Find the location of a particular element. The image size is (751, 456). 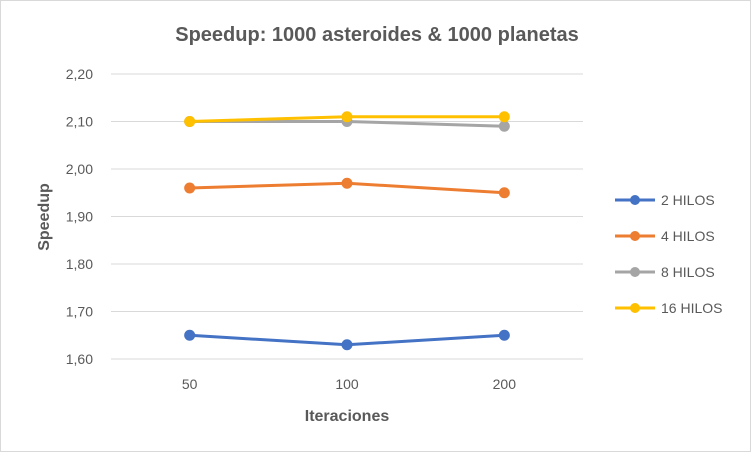

y-axis-title: Speedup is located at coordinates (44, 217).